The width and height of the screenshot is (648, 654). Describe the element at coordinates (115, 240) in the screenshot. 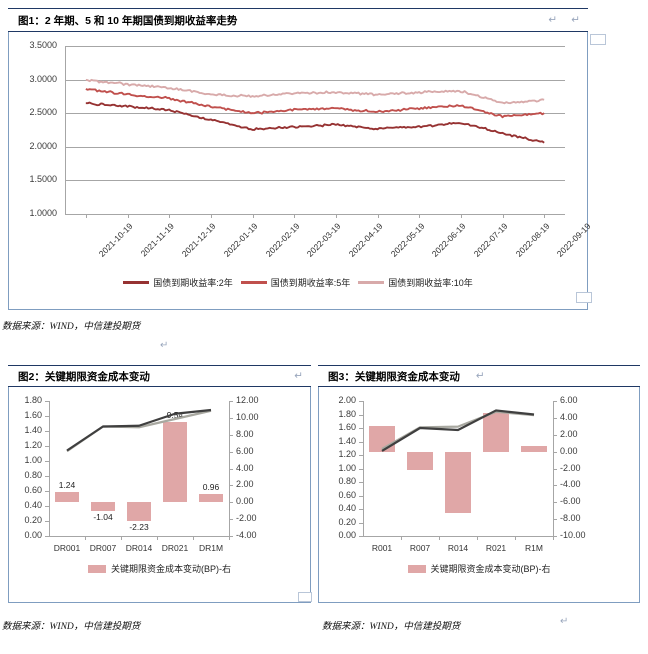

I see `x-axis-tick-label: 2021-10-19` at that location.